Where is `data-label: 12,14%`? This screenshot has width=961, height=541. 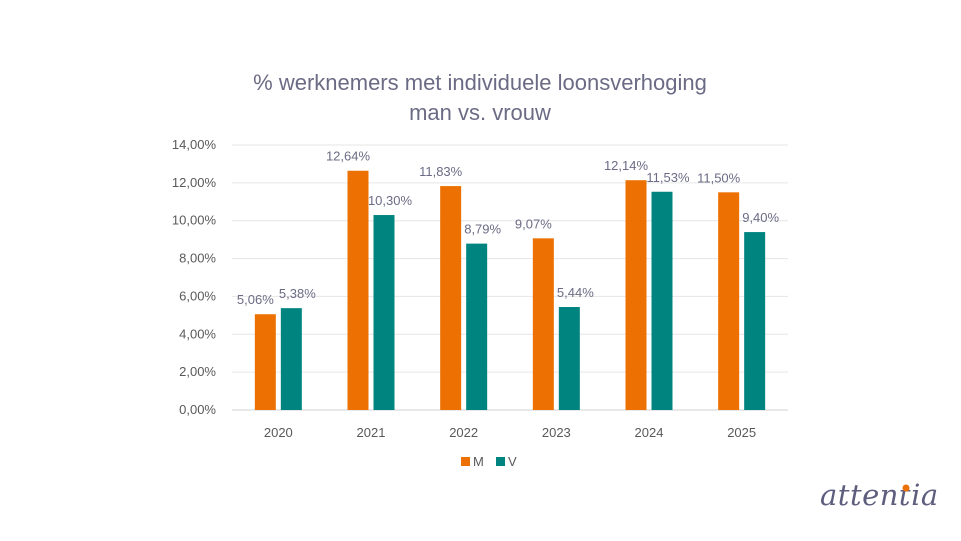 data-label: 12,14% is located at coordinates (626, 165).